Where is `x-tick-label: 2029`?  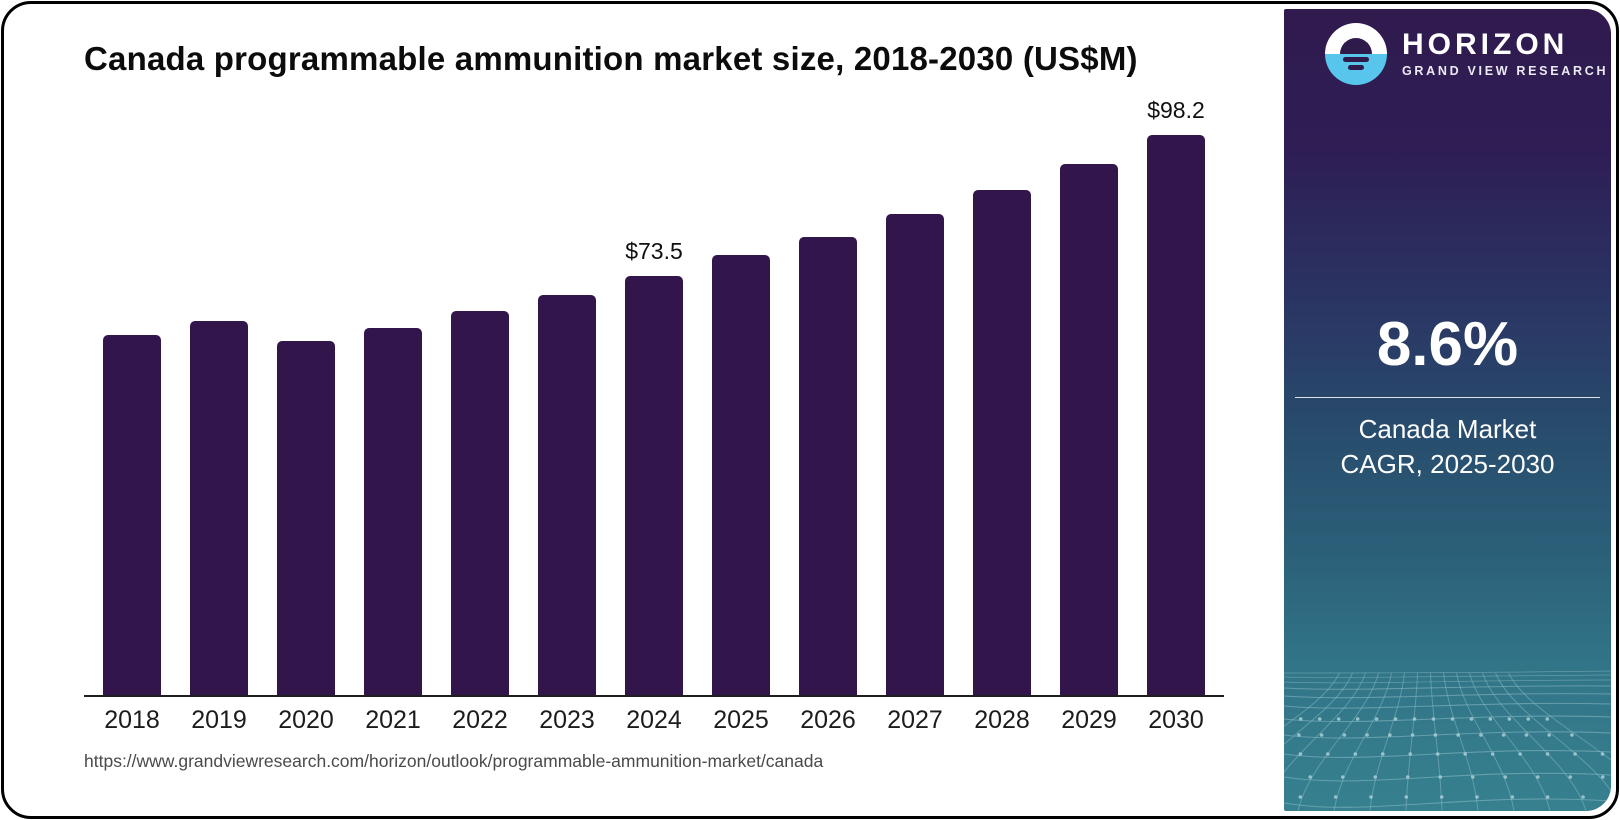
x-tick-label: 2029 is located at coordinates (1089, 720).